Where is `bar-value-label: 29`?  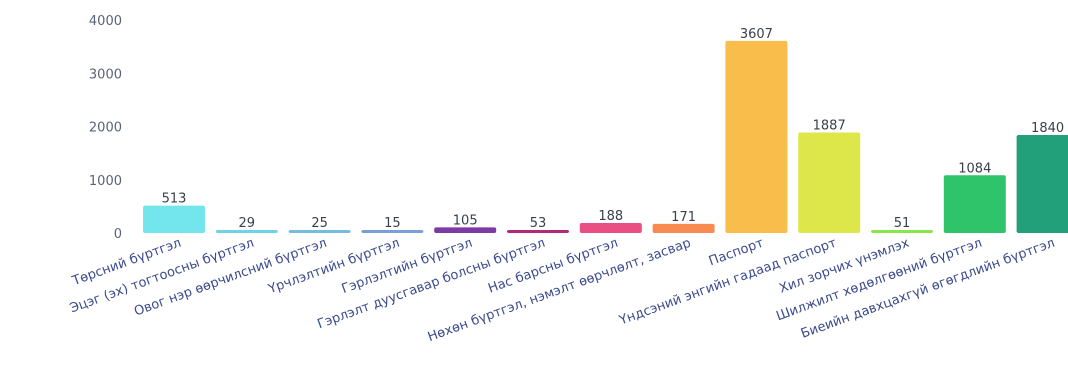
bar-value-label: 29 is located at coordinates (247, 223).